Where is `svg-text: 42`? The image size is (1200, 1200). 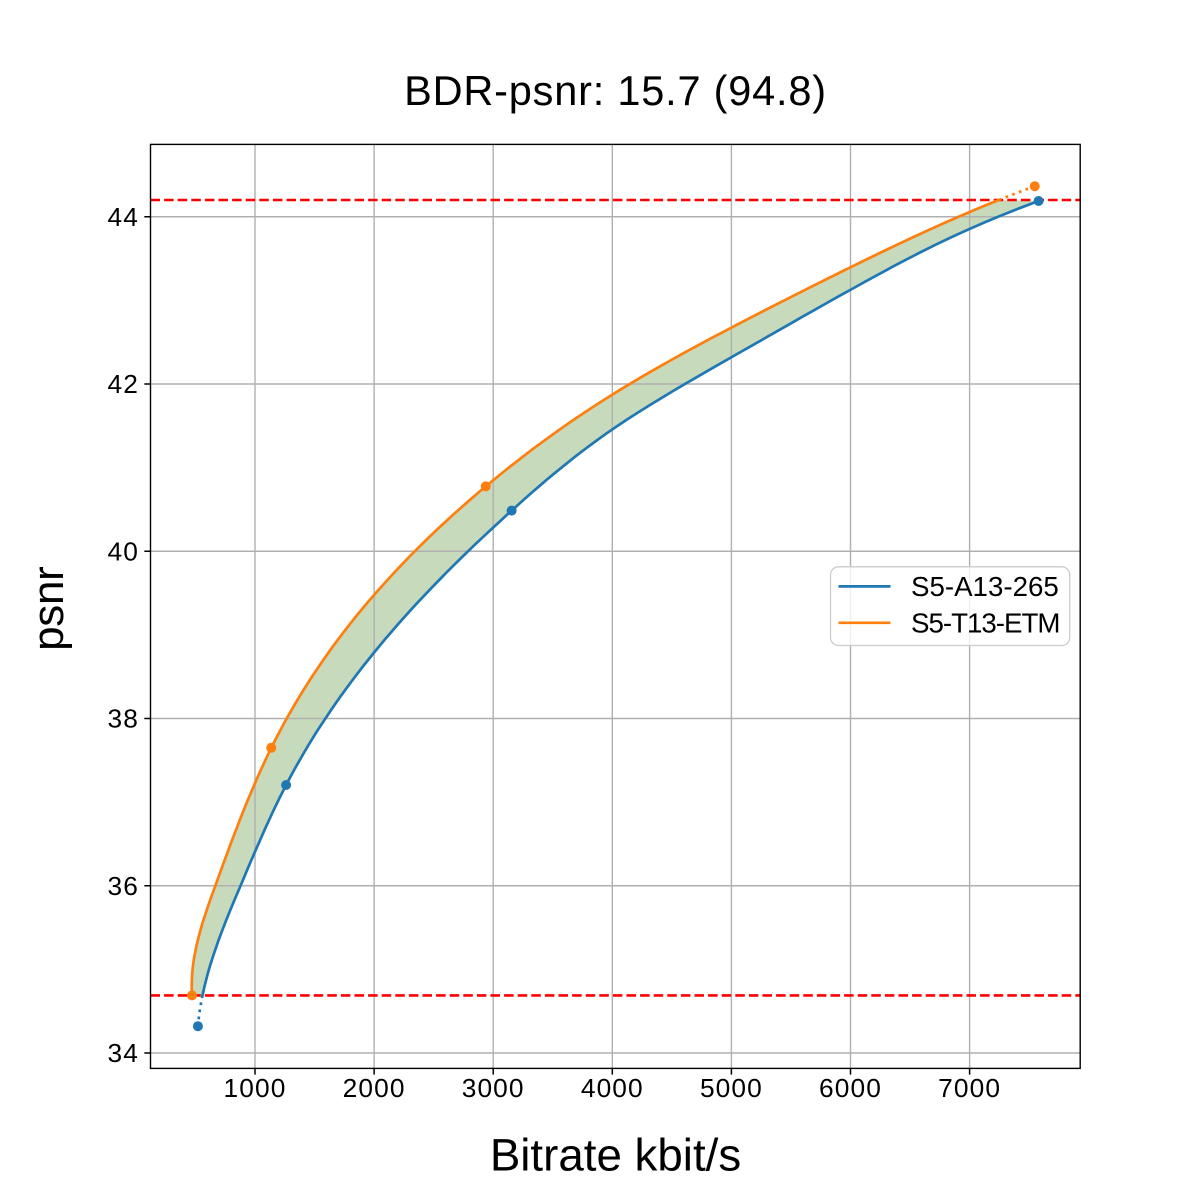 svg-text: 42 is located at coordinates (123, 384).